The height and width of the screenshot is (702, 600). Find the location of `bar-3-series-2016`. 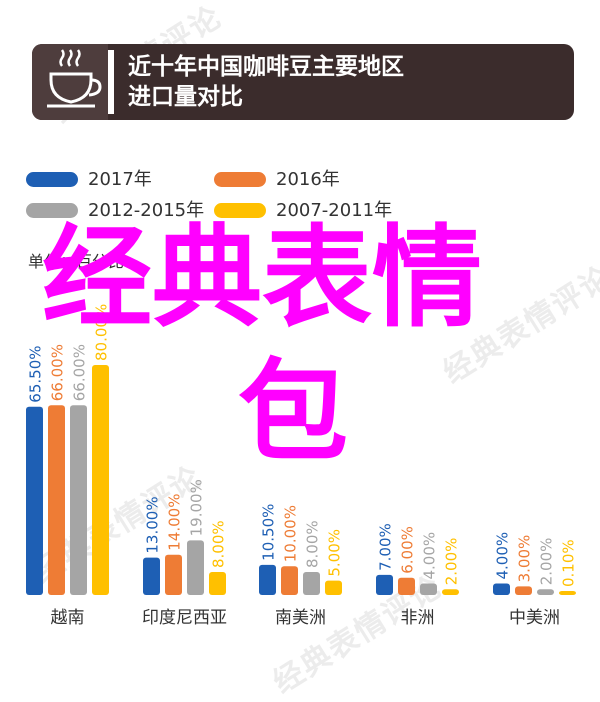

bar-3-series-2016 is located at coordinates (289, 580).